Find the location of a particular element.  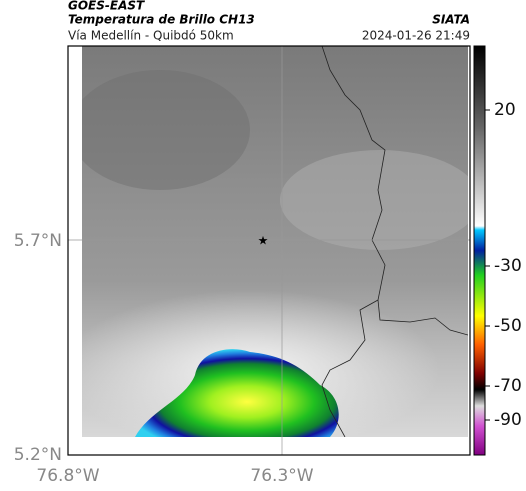

location-marker: ★ is located at coordinates (263, 241).